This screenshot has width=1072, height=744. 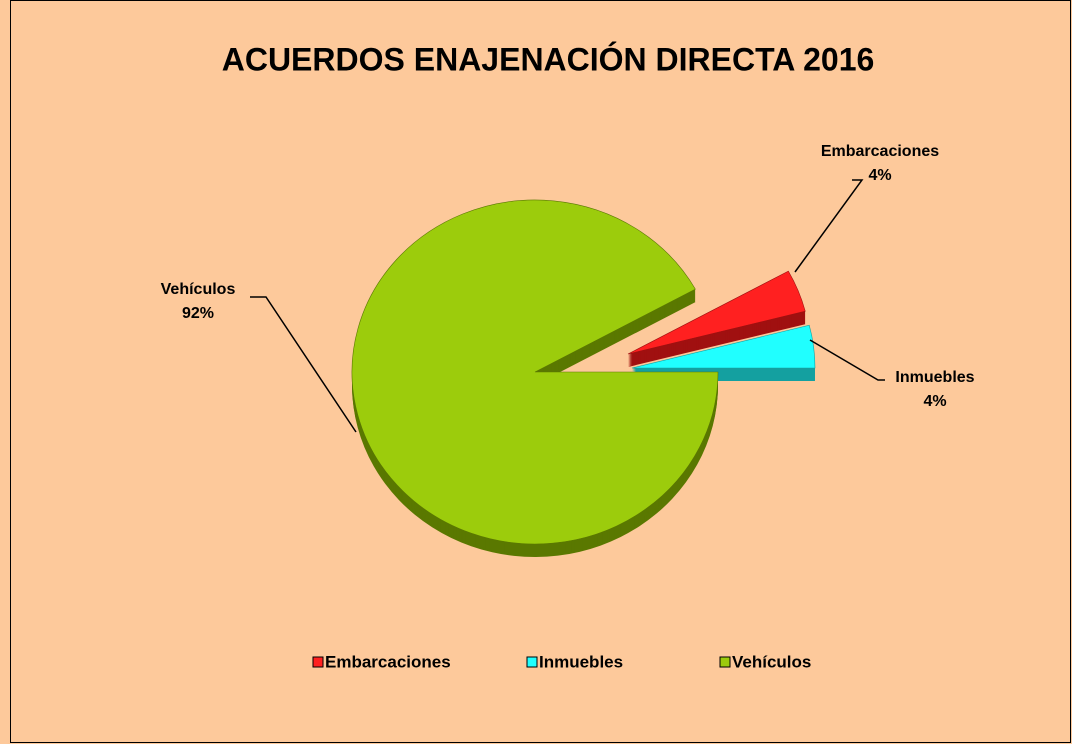 What do you see at coordinates (934, 377) in the screenshot?
I see `data-label-name: Inmuebles` at bounding box center [934, 377].